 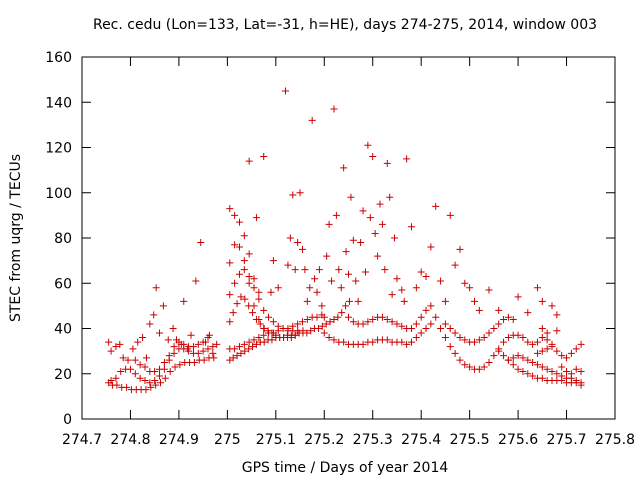 What do you see at coordinates (63, 375) in the screenshot?
I see `y-tick-label: 20` at bounding box center [63, 375].